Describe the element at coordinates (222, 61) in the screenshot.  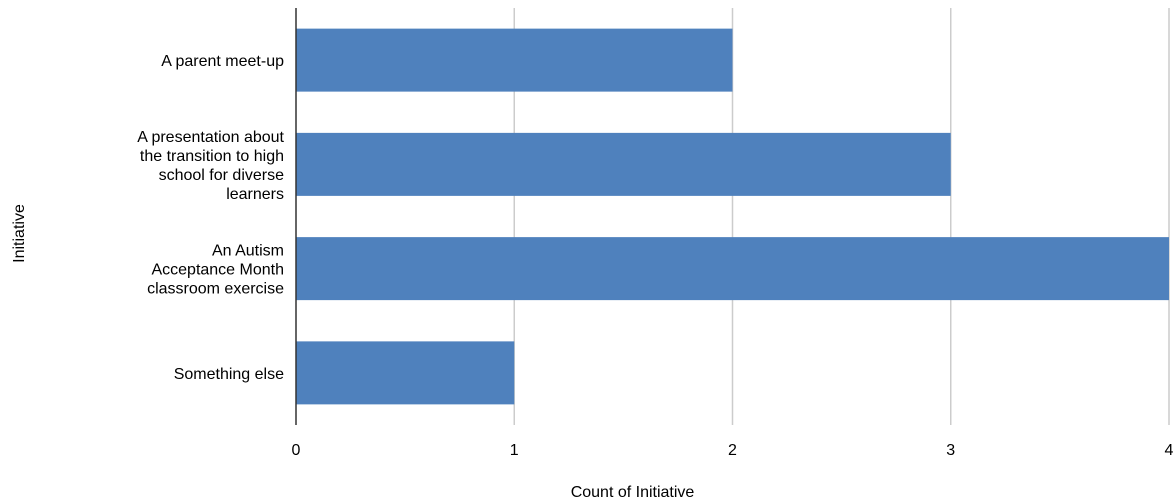
I see `category-label: A parent meet-up` at that location.